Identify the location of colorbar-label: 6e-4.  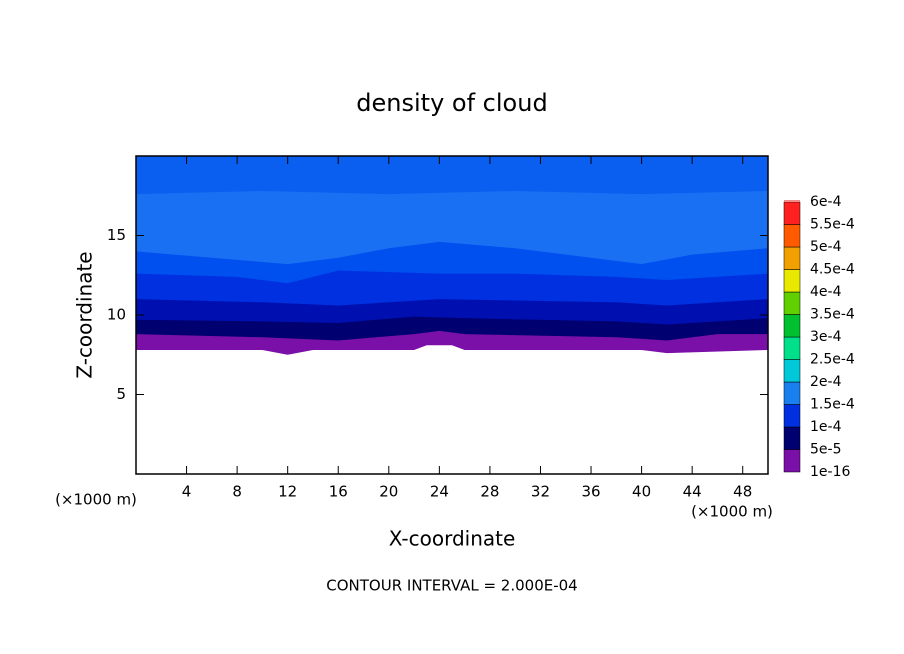
(826, 202).